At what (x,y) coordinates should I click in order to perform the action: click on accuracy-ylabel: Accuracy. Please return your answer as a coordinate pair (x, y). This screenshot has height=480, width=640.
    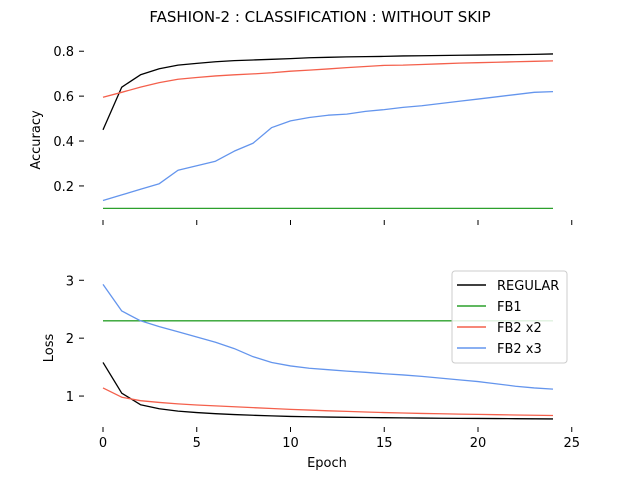
    Looking at the image, I should click on (36, 140).